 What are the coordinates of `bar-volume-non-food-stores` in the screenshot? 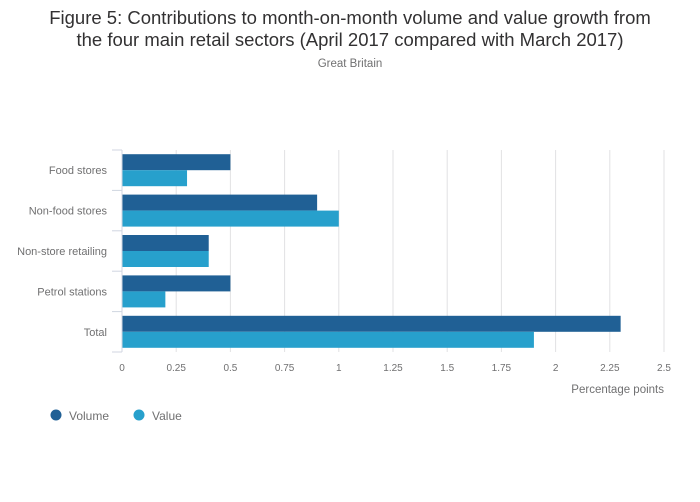 It's located at (220, 202).